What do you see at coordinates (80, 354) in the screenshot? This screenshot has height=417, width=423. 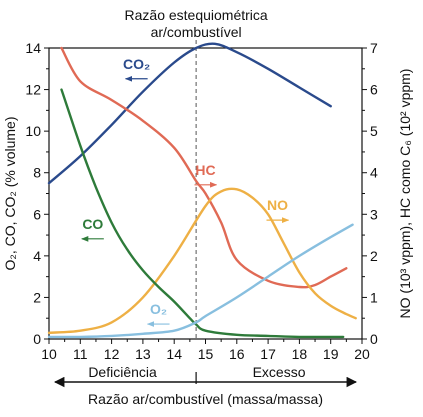 I see `x-tick-label-11: 11` at bounding box center [80, 354].